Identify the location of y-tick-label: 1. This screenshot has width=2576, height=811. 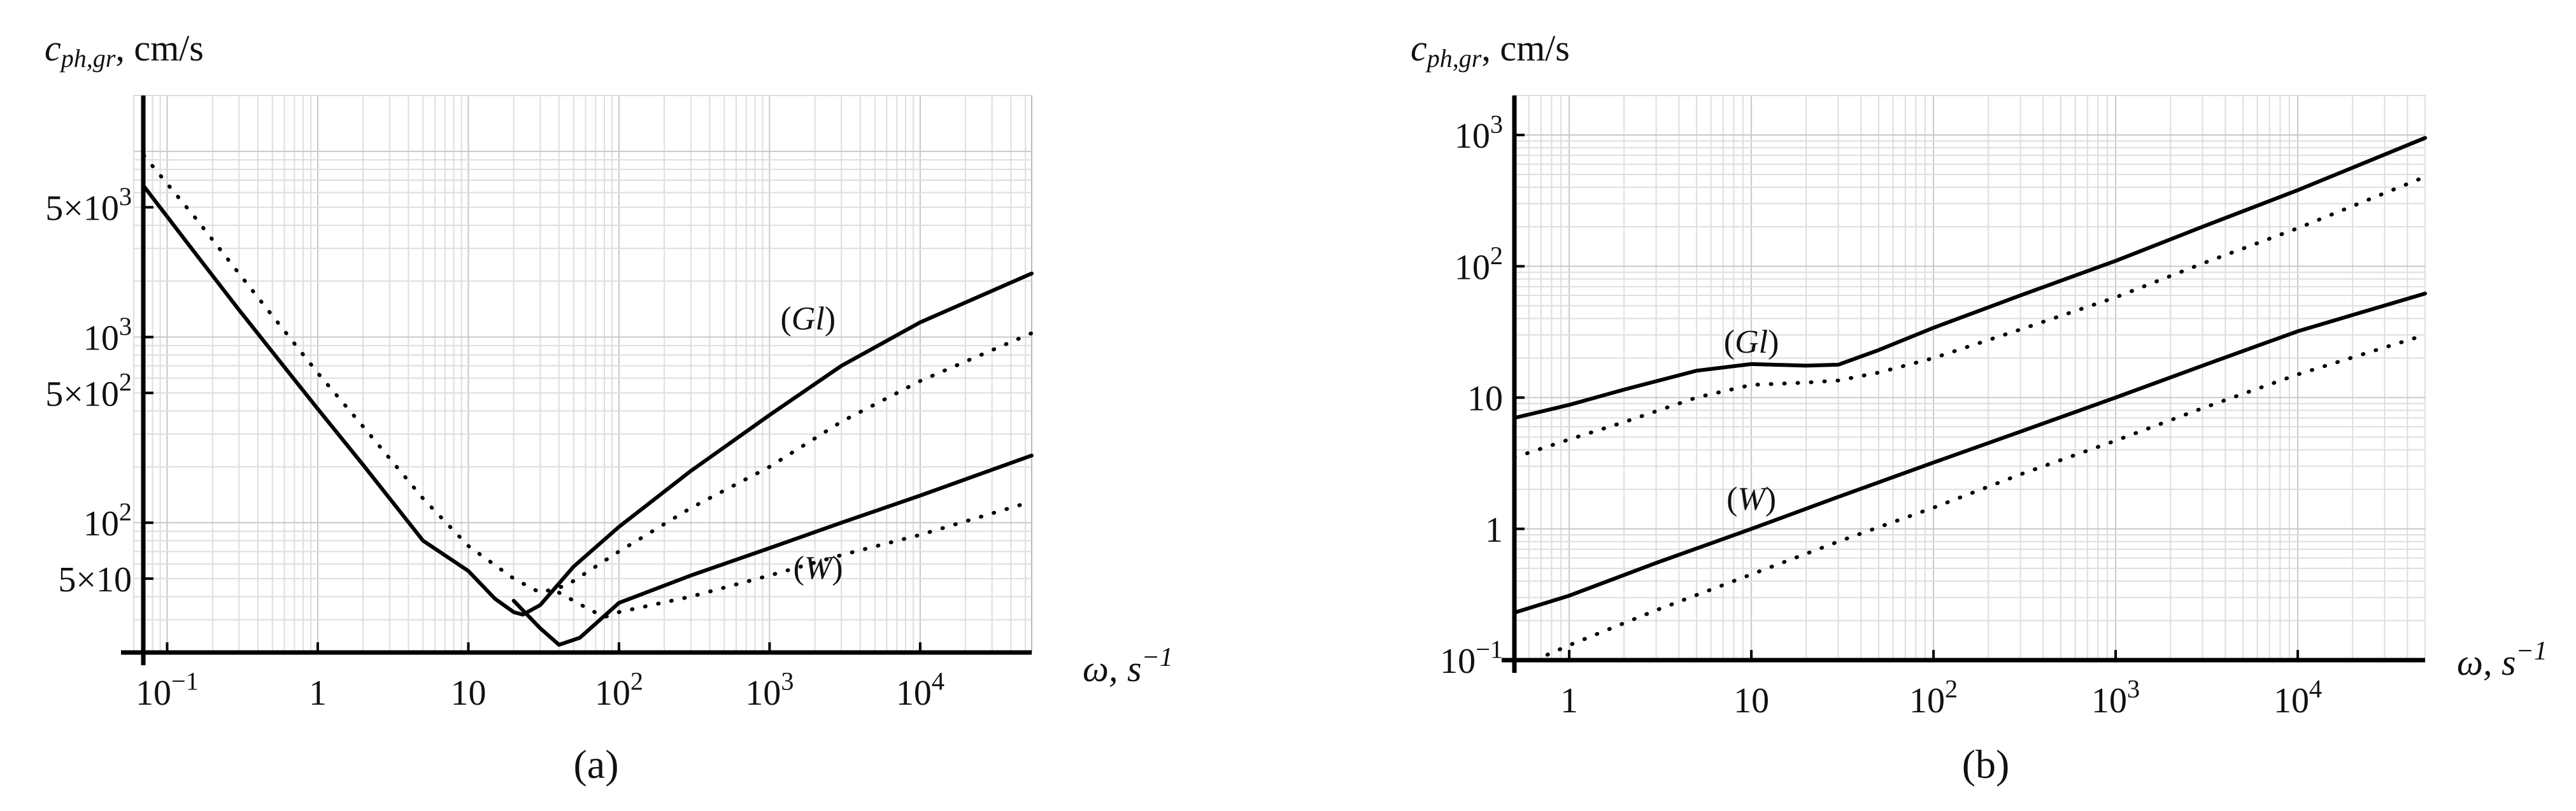
(1494, 530).